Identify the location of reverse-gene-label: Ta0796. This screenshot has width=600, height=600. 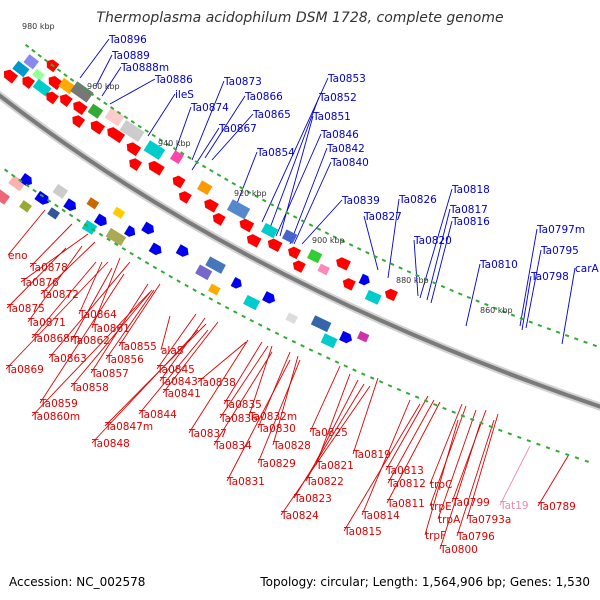
(475, 537).